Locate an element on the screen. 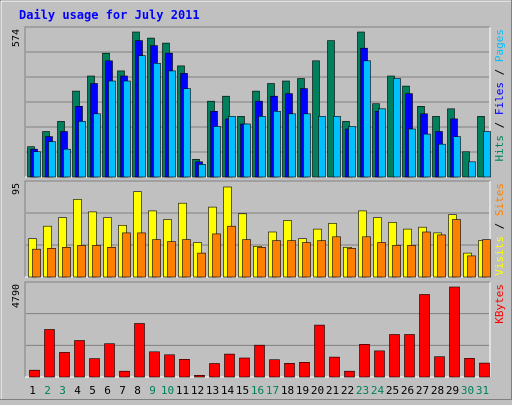 The width and height of the screenshot is (512, 405). x-tick-day-2: 2 is located at coordinates (47, 390).